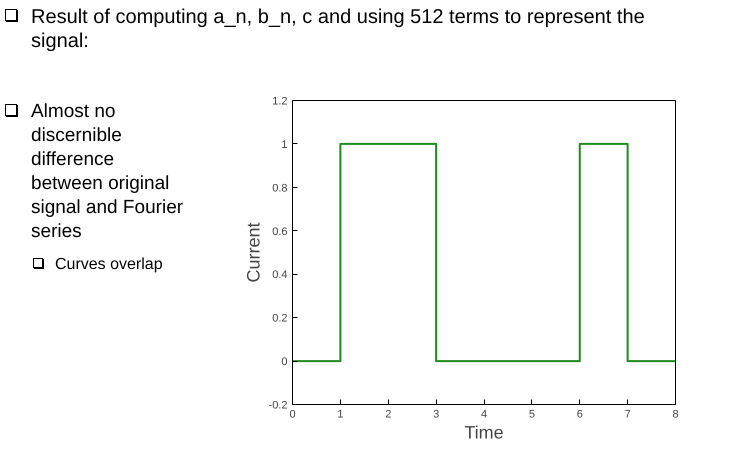 This screenshot has width=732, height=460. What do you see at coordinates (280, 188) in the screenshot?
I see `y-tick-label: 0.8` at bounding box center [280, 188].